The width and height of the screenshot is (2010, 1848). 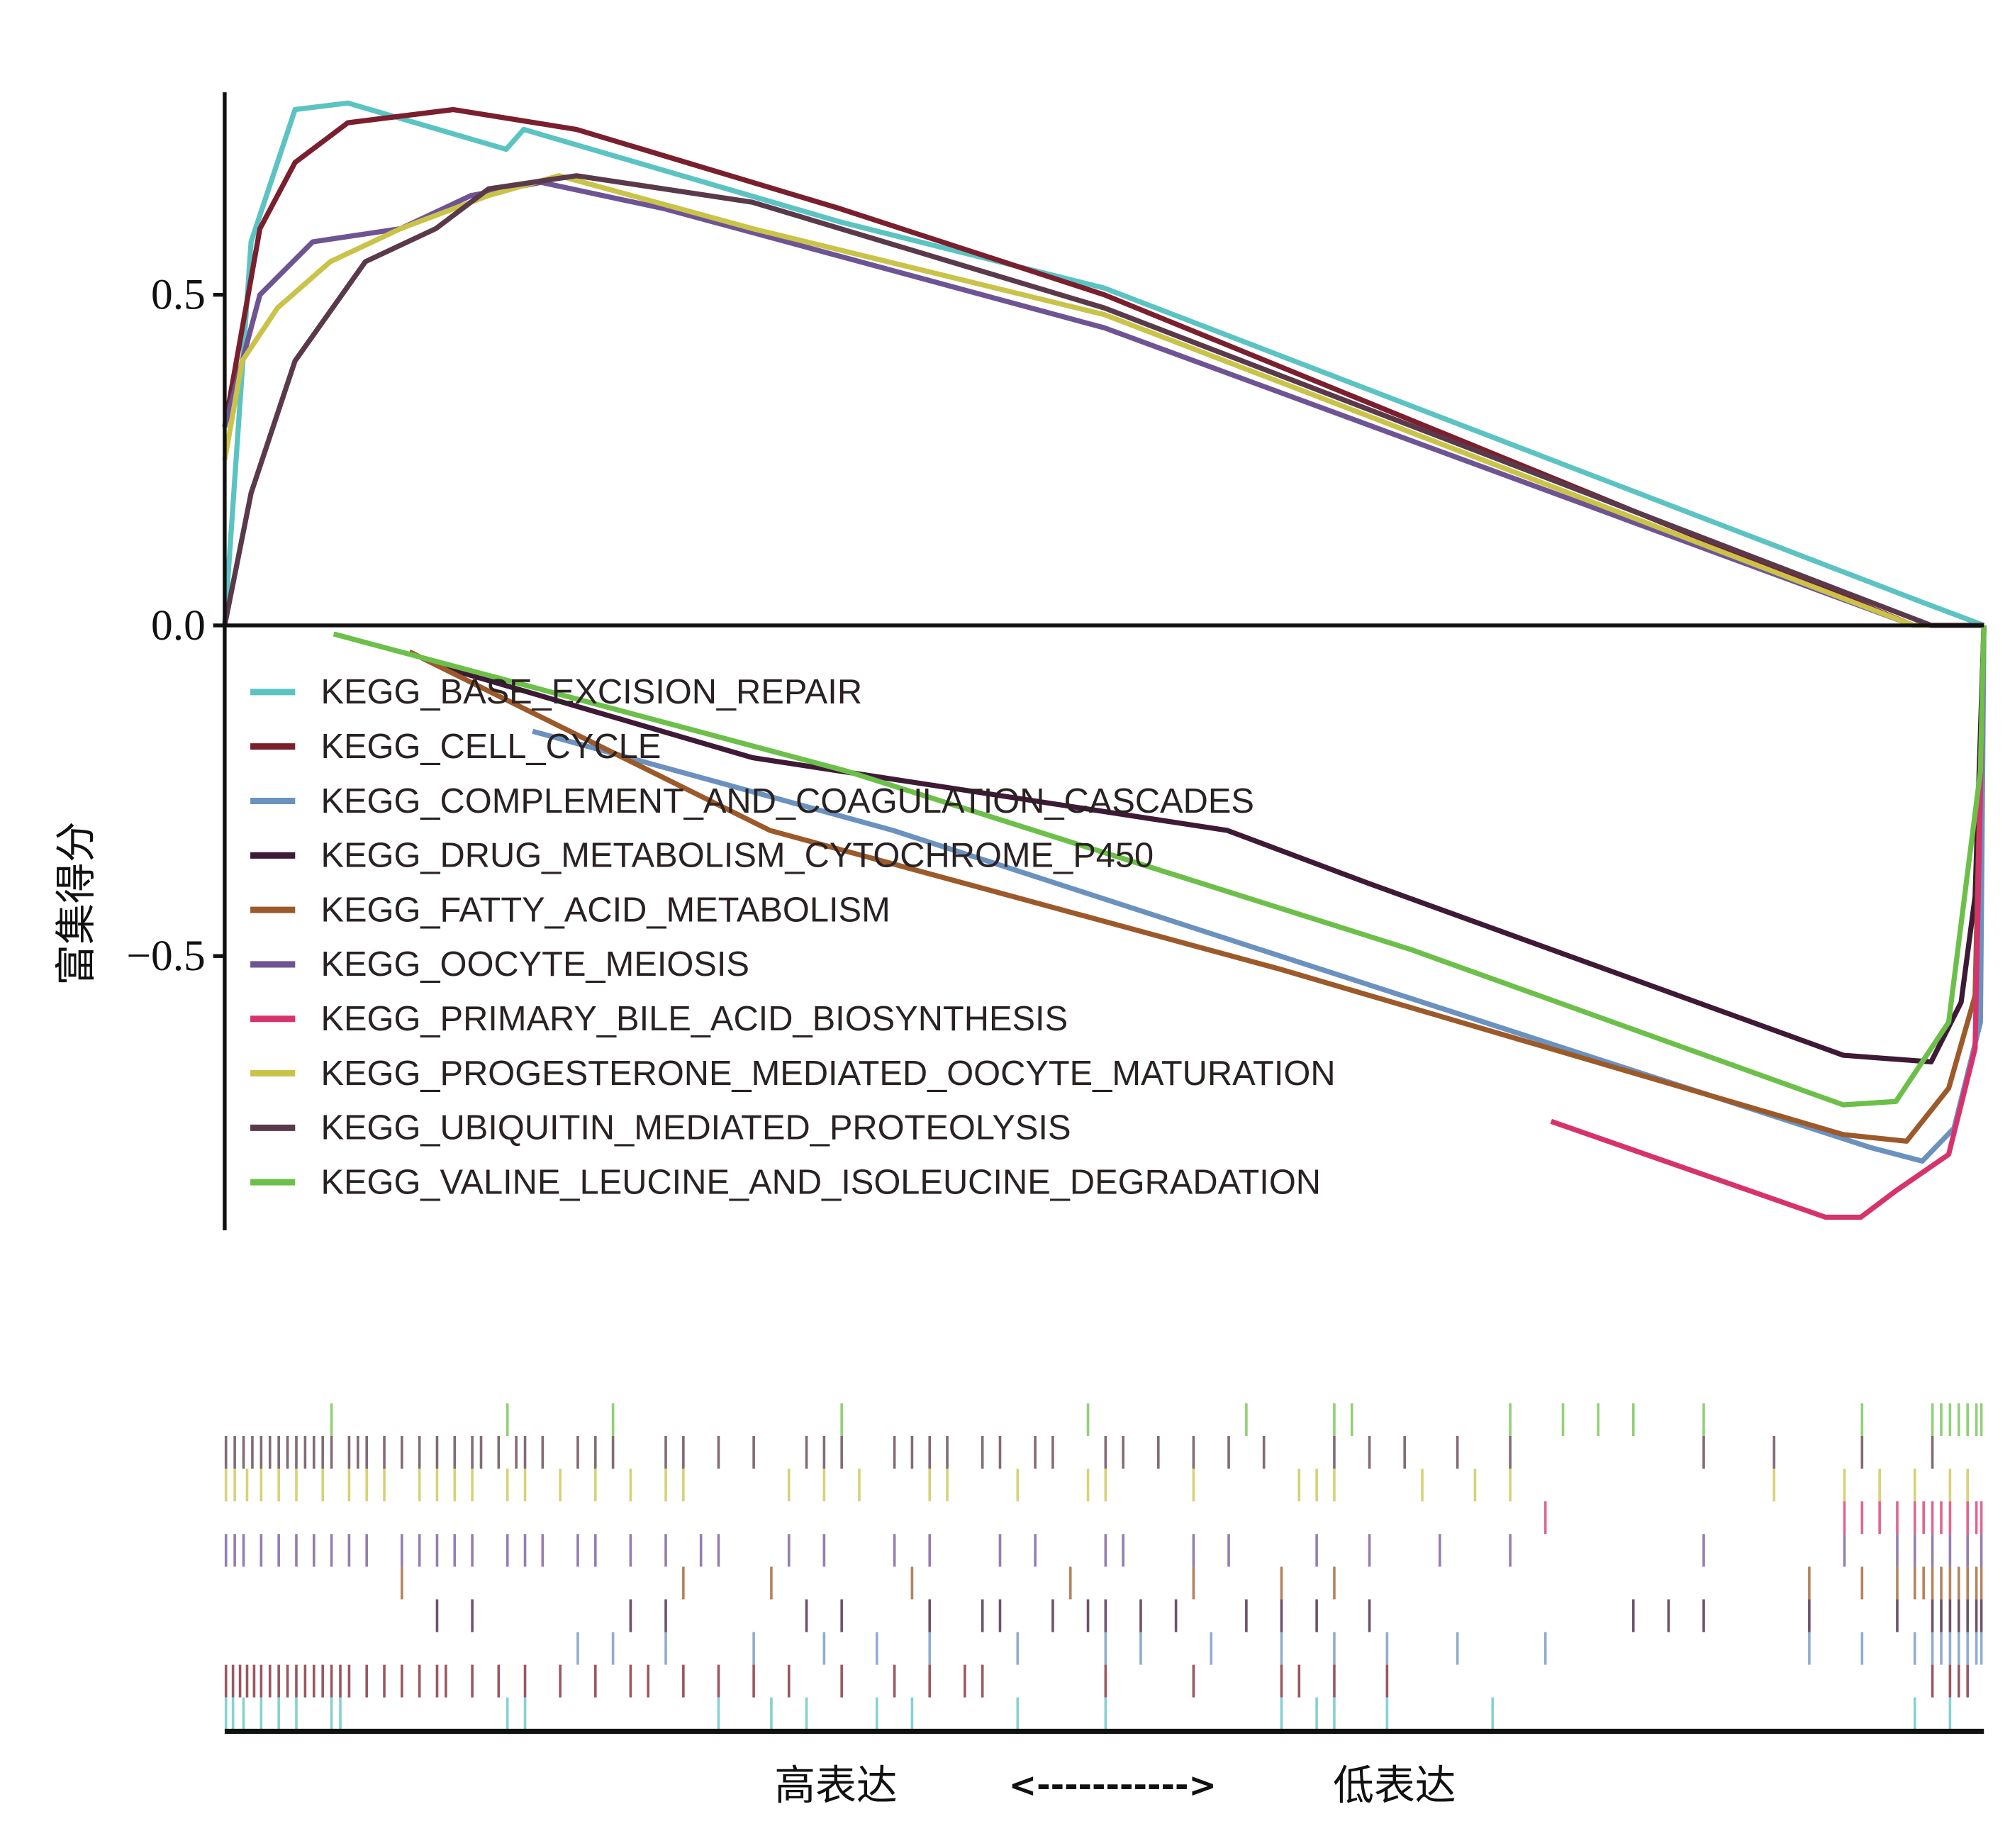 What do you see at coordinates (178, 295) in the screenshot?
I see `y-tick-label: 0.5` at bounding box center [178, 295].